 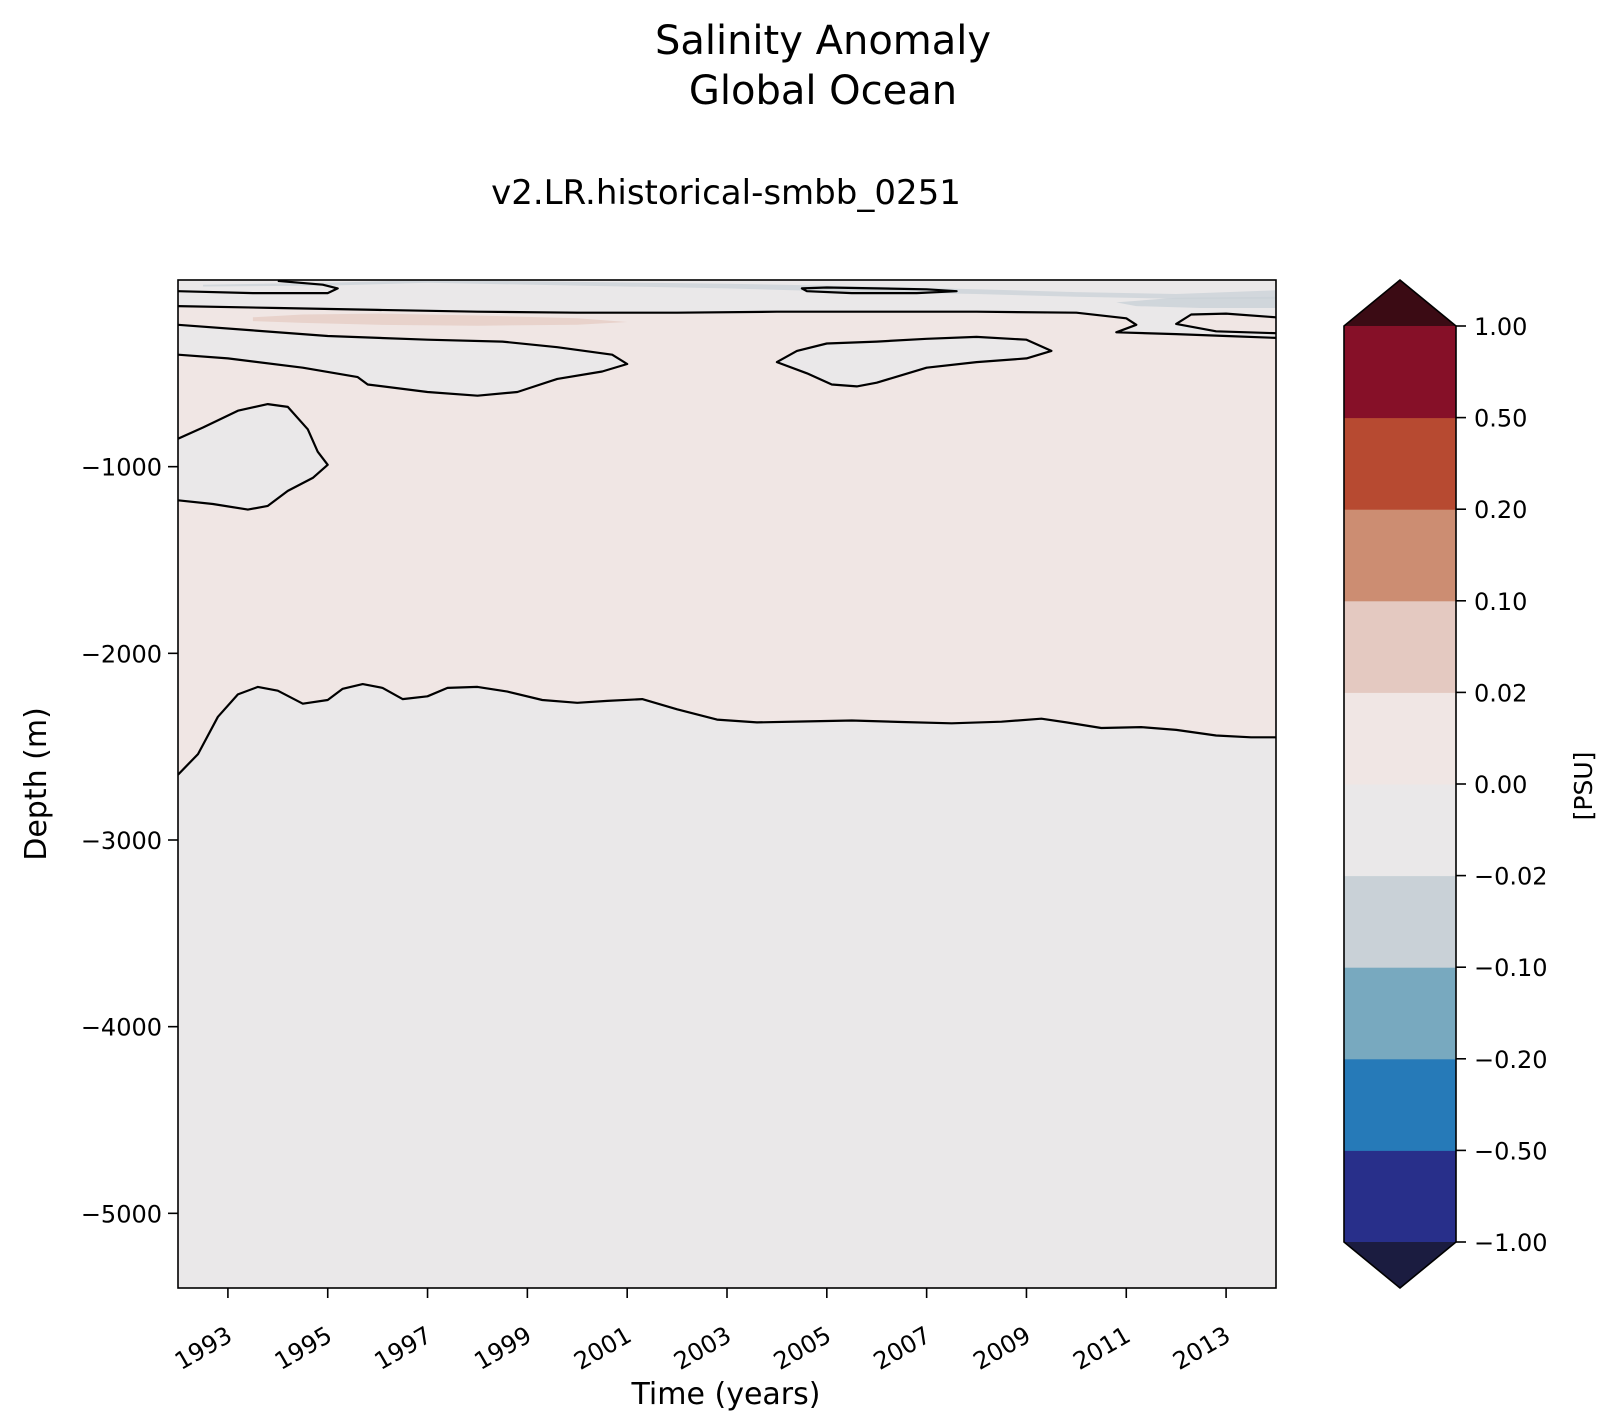 What do you see at coordinates (1400, 303) in the screenshot?
I see `colorbar-extend-high` at bounding box center [1400, 303].